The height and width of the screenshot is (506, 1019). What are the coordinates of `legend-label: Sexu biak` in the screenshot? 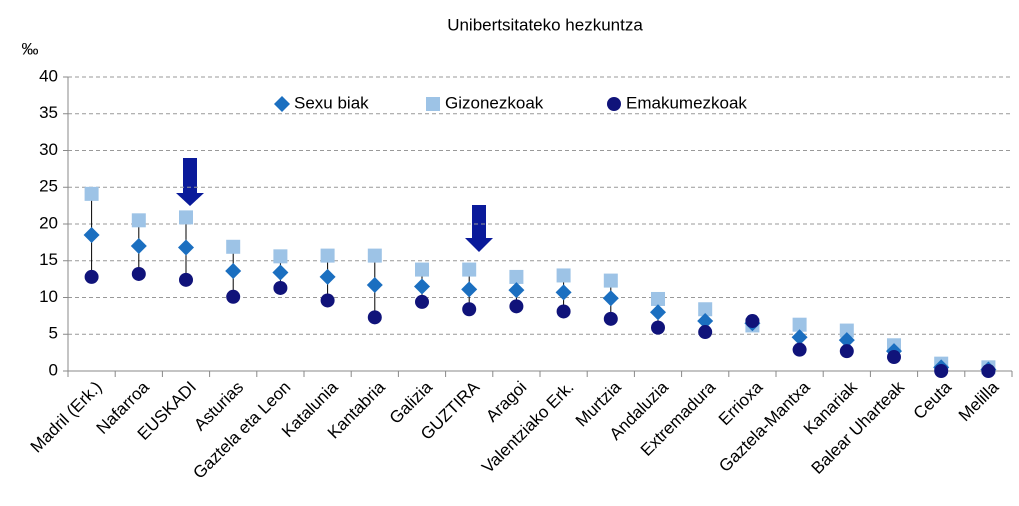 It's located at (331, 102).